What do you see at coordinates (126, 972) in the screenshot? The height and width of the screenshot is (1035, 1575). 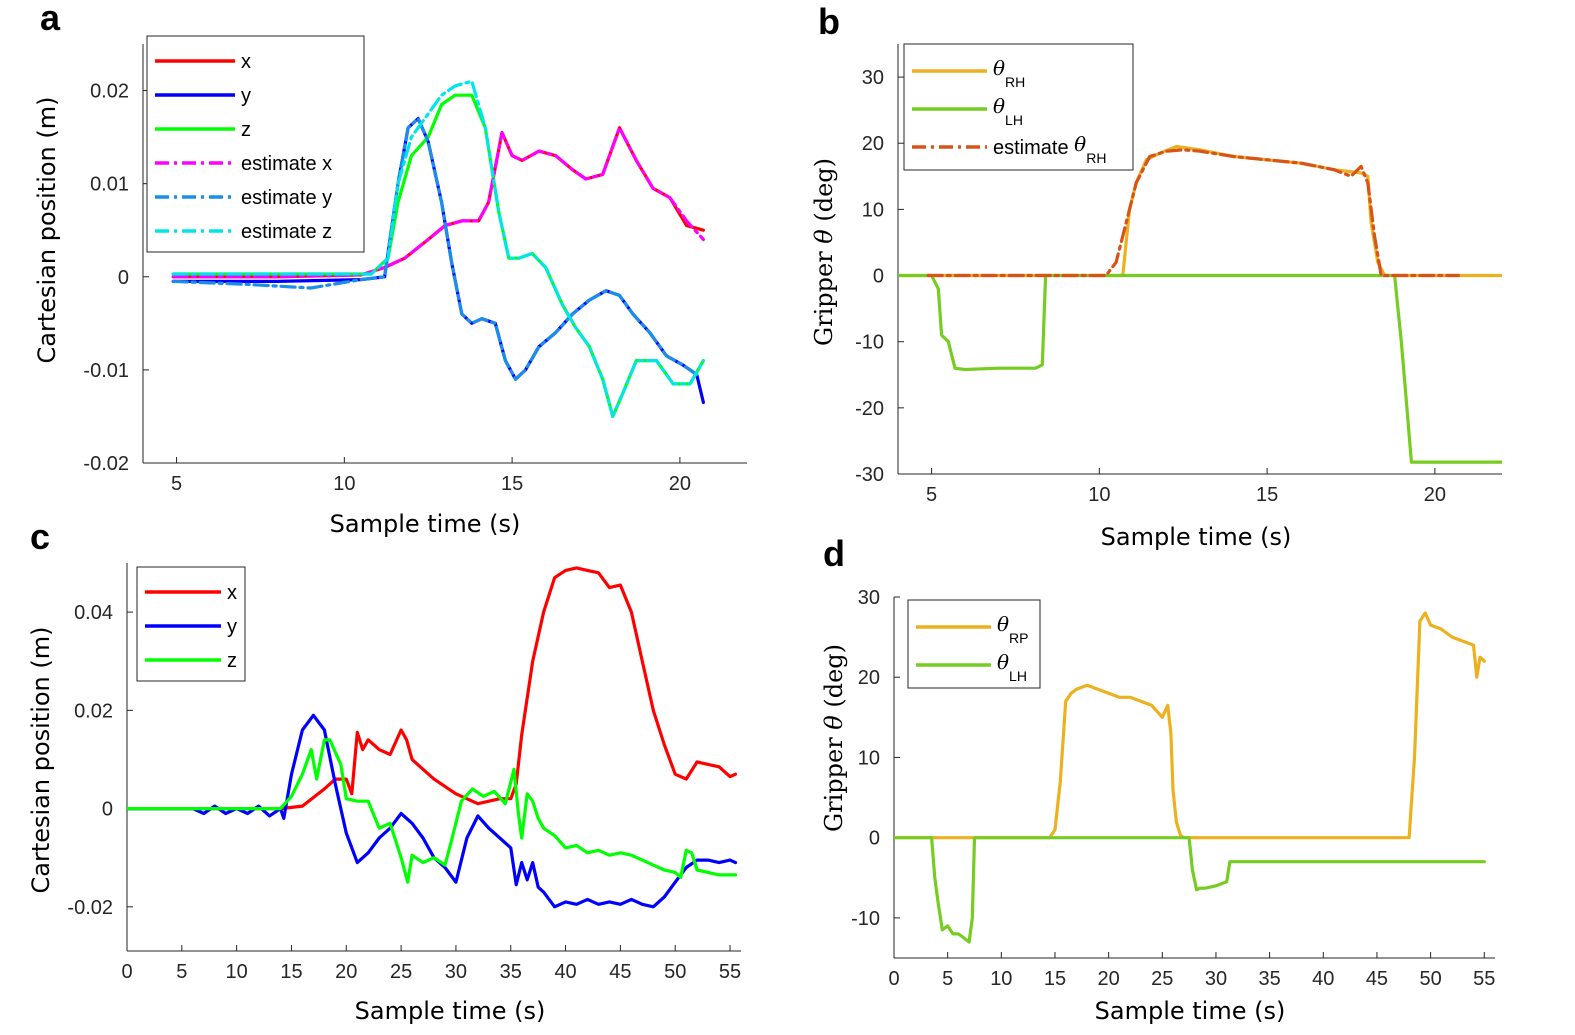 I see `panel-c-x-tick-label: 0` at bounding box center [126, 972].